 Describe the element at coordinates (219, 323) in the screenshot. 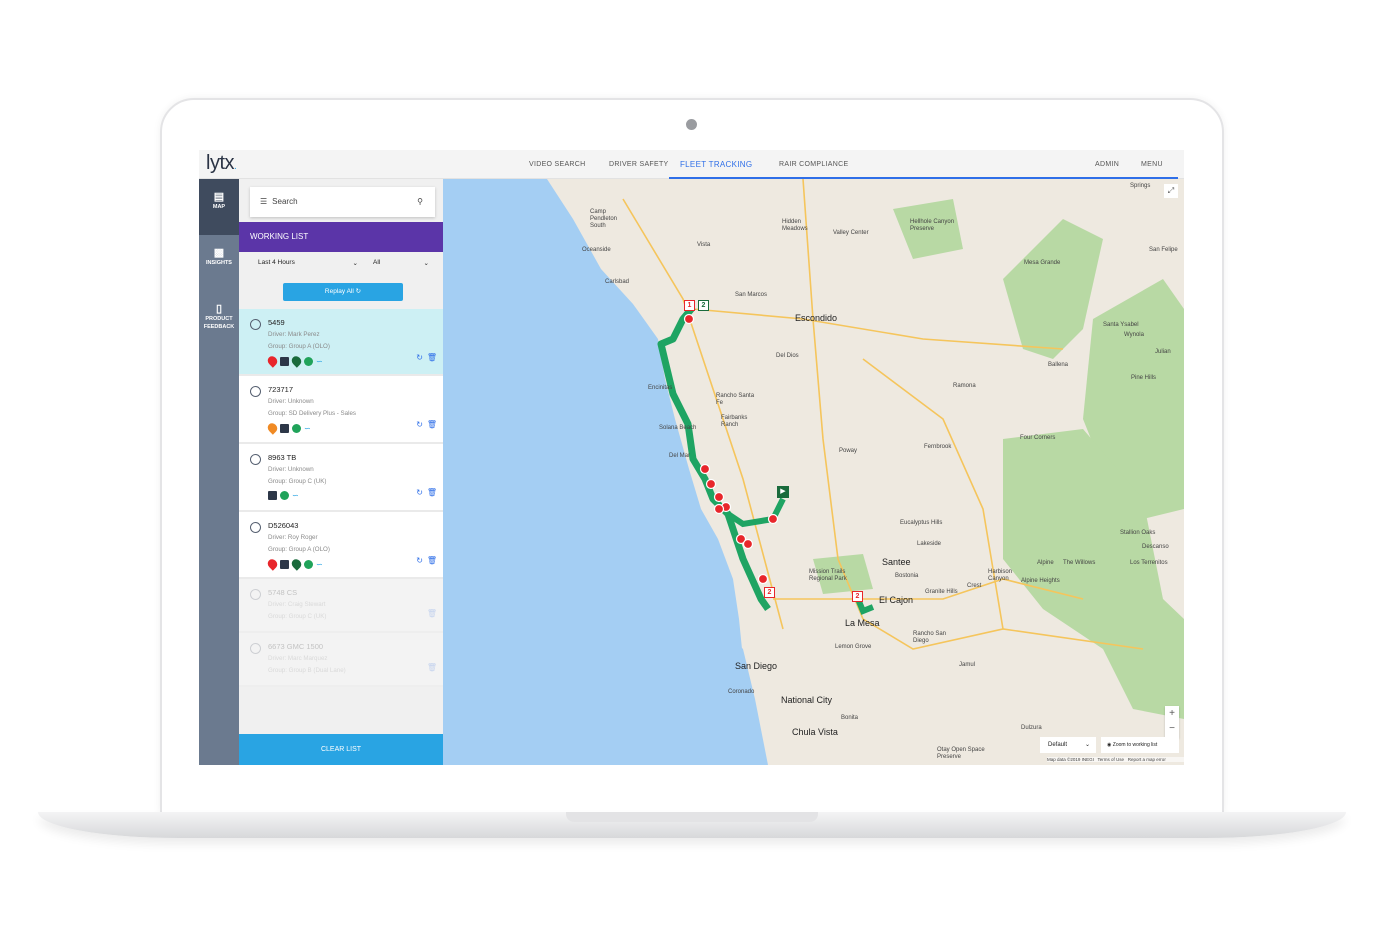

I see `rail-label: PRODUCT FEEDBACK` at that location.